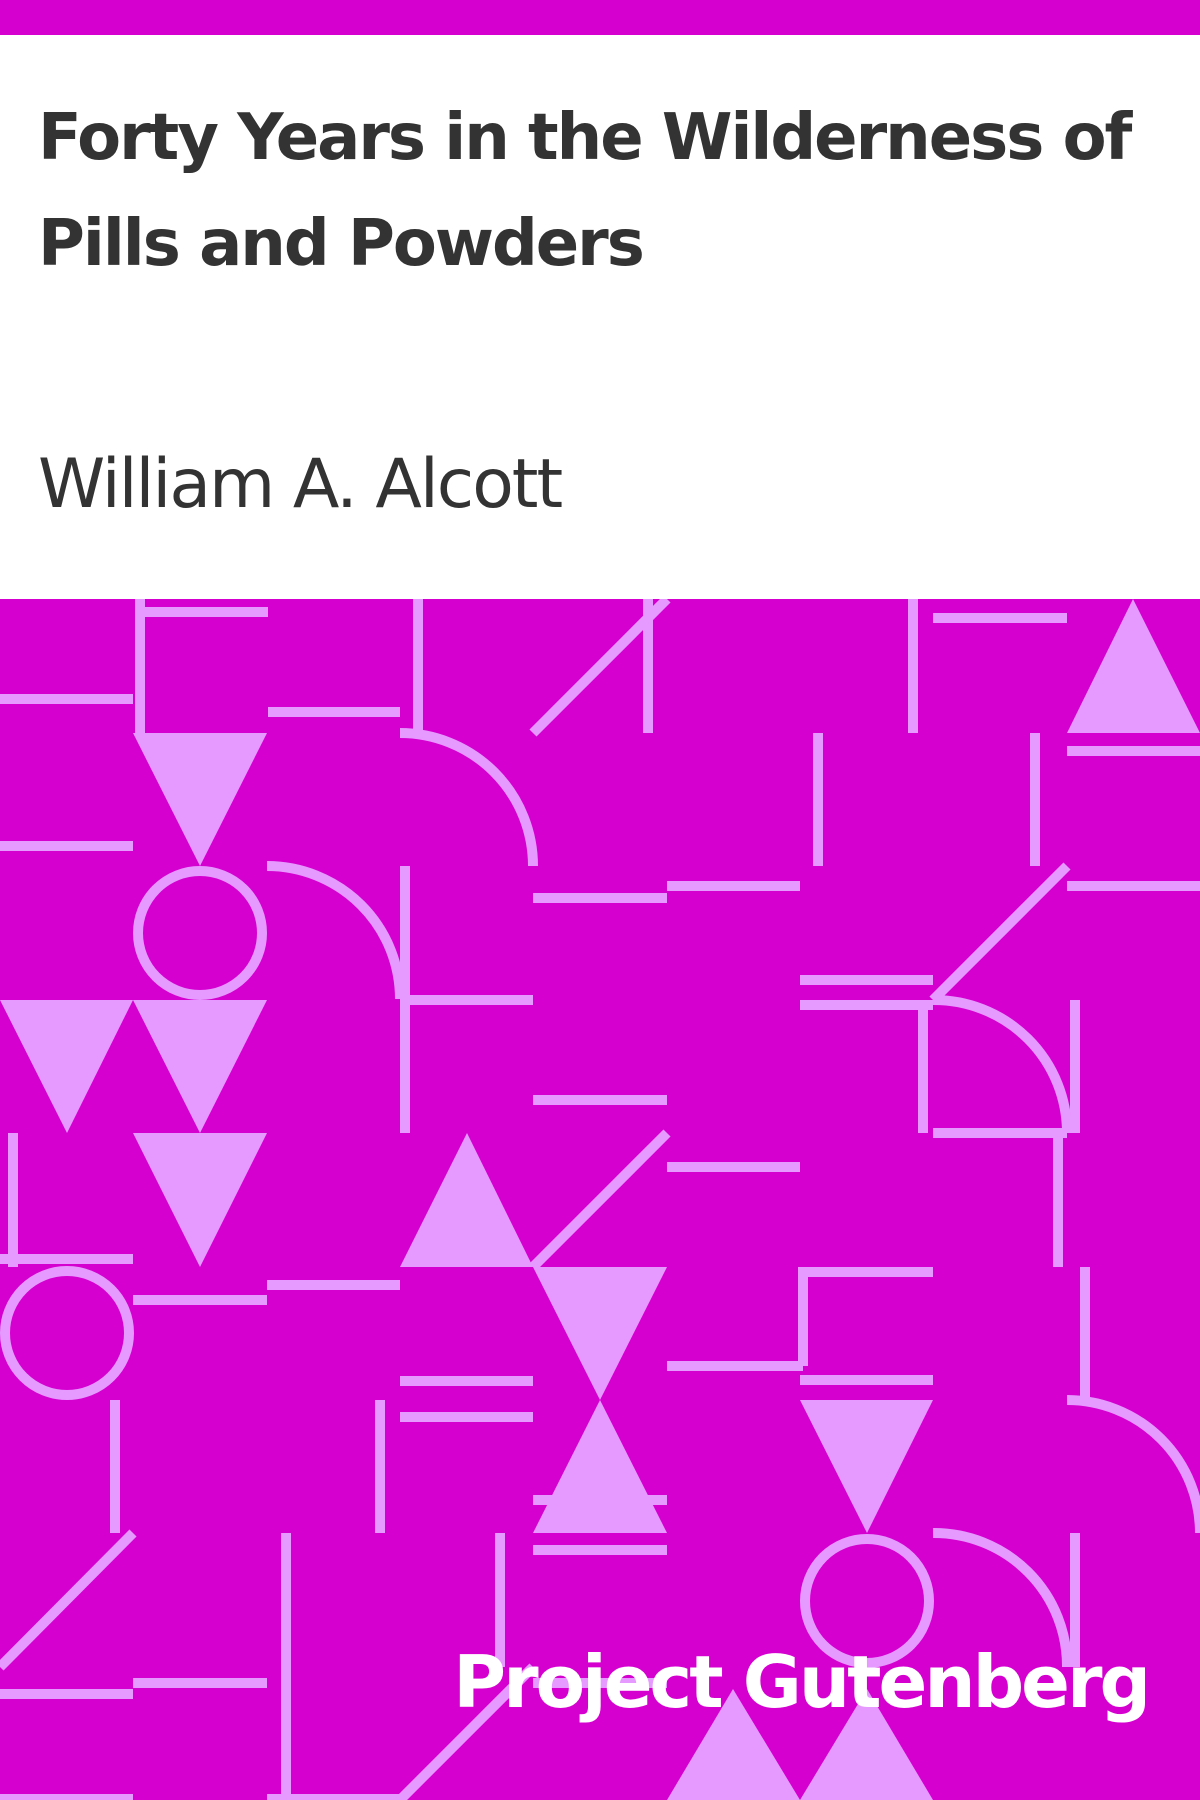  What do you see at coordinates (802, 1682) in the screenshot?
I see `publisher-name: Project Gutenberg` at bounding box center [802, 1682].